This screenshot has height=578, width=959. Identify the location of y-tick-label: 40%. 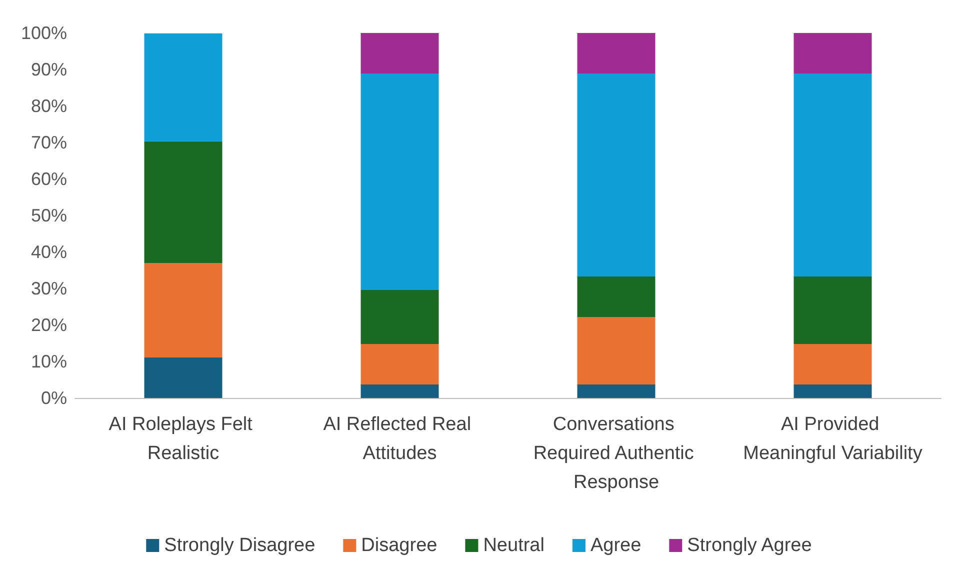
(48, 252).